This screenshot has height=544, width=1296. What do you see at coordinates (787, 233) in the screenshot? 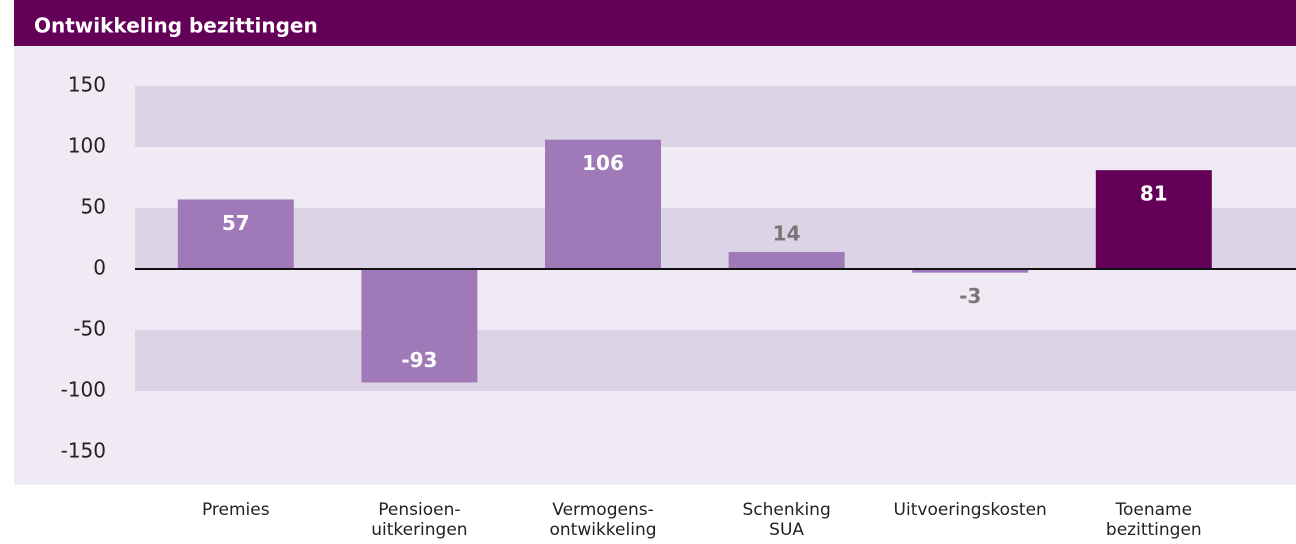
I see `value-label: 14` at bounding box center [787, 233].